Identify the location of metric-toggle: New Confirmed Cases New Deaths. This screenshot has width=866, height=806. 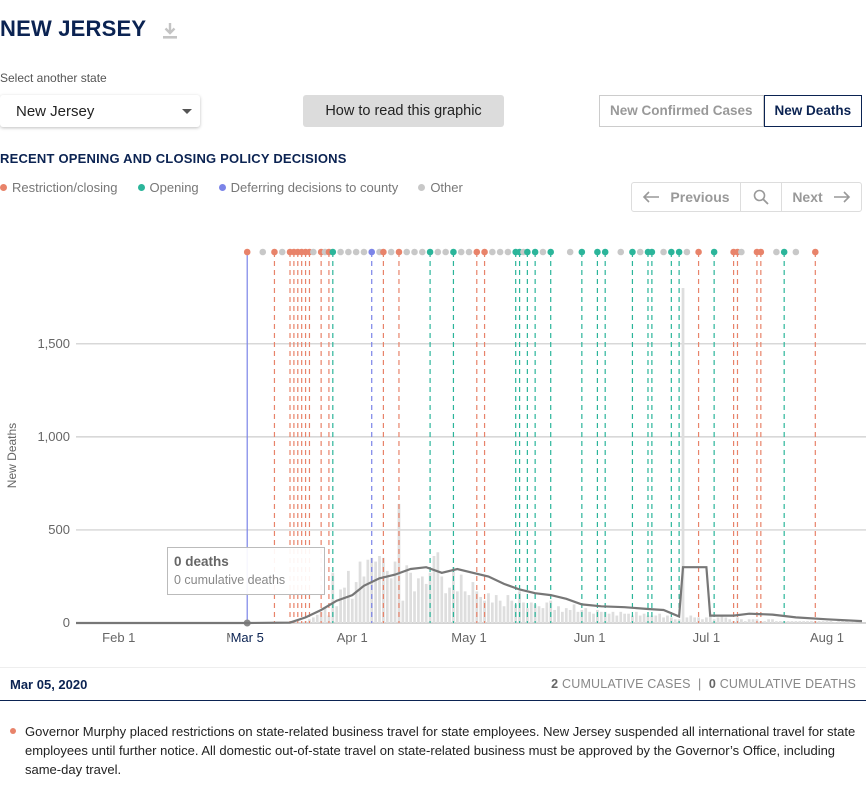
(731, 111).